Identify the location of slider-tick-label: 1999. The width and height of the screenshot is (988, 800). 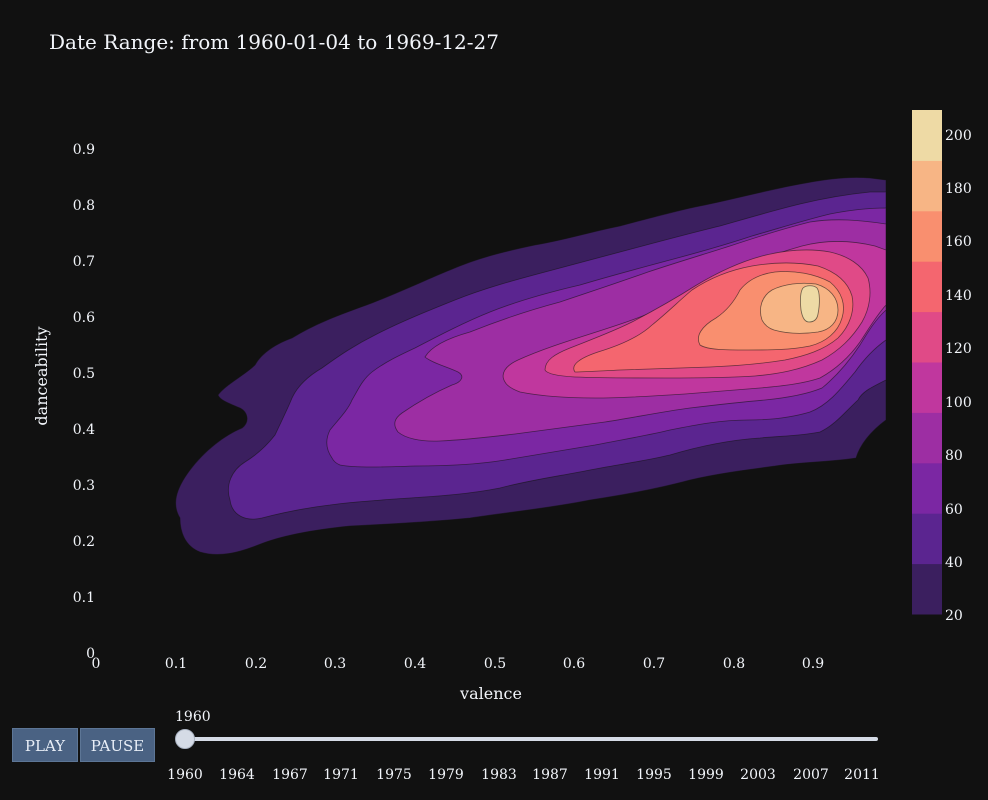
(706, 775).